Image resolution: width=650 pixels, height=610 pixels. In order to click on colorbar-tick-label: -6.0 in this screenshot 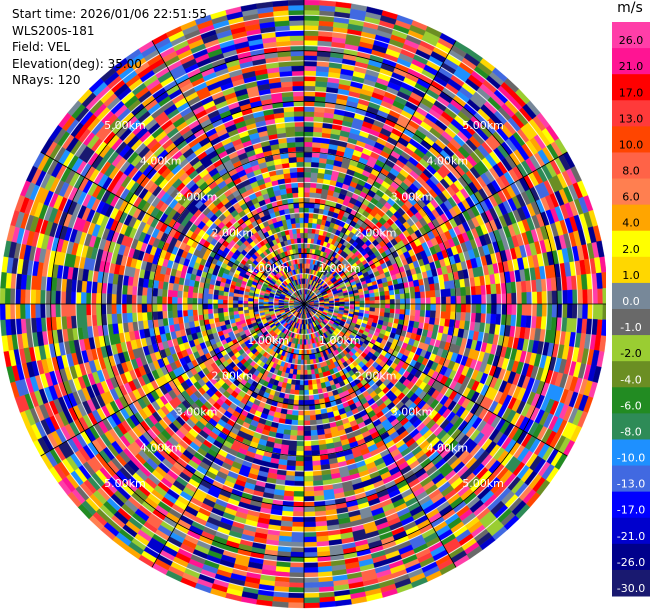, I will do `click(630, 405)`.